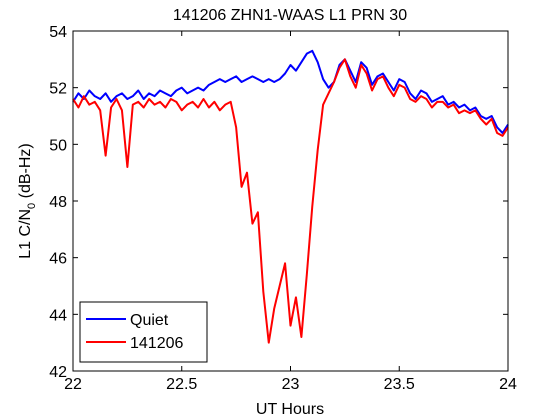 The height and width of the screenshot is (420, 560). What do you see at coordinates (58, 32) in the screenshot?
I see `y-tick-label: 54` at bounding box center [58, 32].